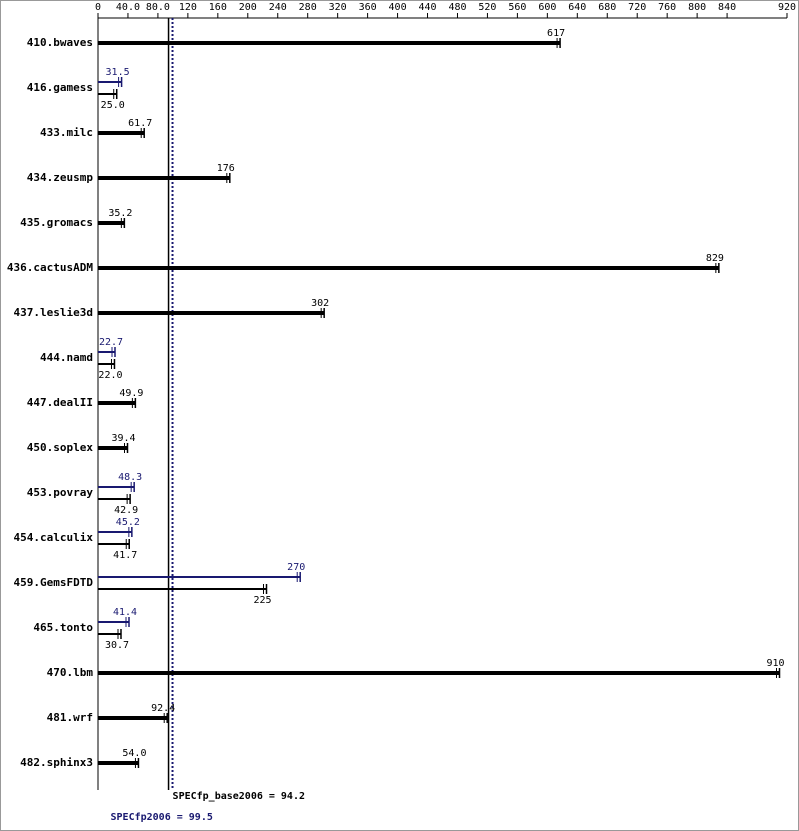 Image resolution: width=799 pixels, height=831 pixels. I want to click on value-label: 48.3, so click(130, 477).